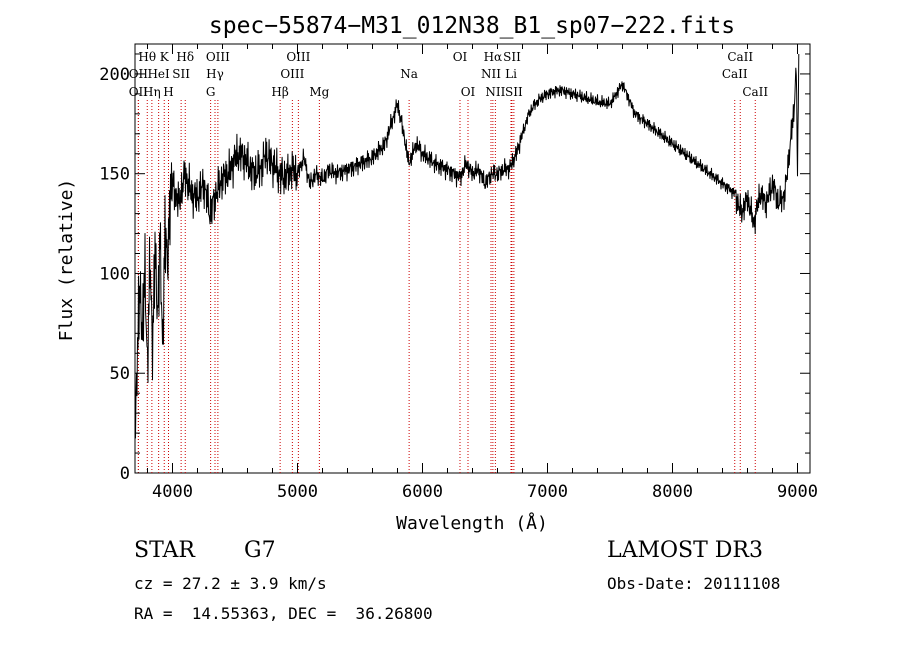 The height and width of the screenshot is (649, 900). What do you see at coordinates (125, 474) in the screenshot?
I see `y-tick-label: 0` at bounding box center [125, 474].